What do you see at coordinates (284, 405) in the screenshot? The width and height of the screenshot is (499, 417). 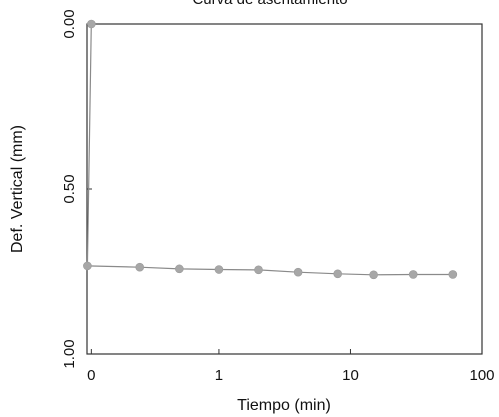 I see `x-axis-label: Tiempo (min)` at bounding box center [284, 405].